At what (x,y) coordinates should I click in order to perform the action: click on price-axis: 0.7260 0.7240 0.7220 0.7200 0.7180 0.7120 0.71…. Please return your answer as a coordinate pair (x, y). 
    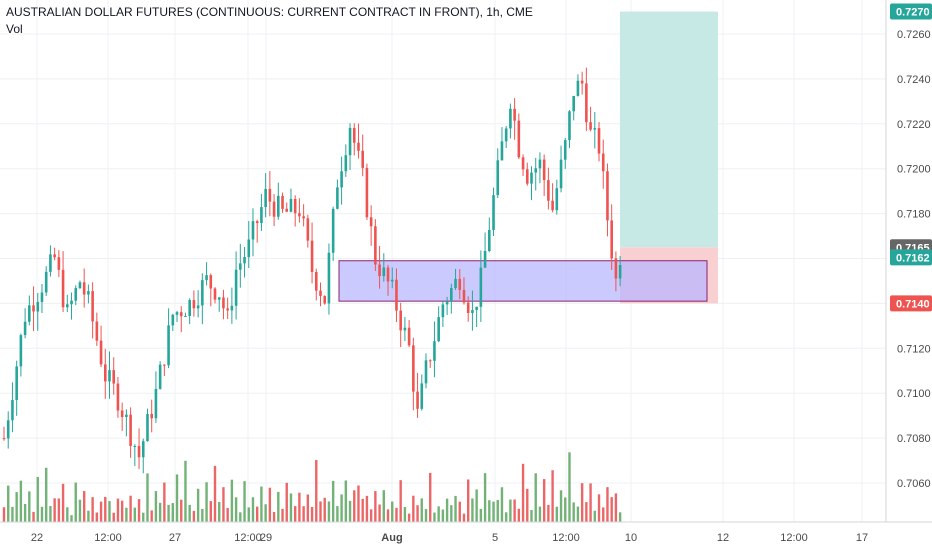
    Looking at the image, I should click on (908, 275).